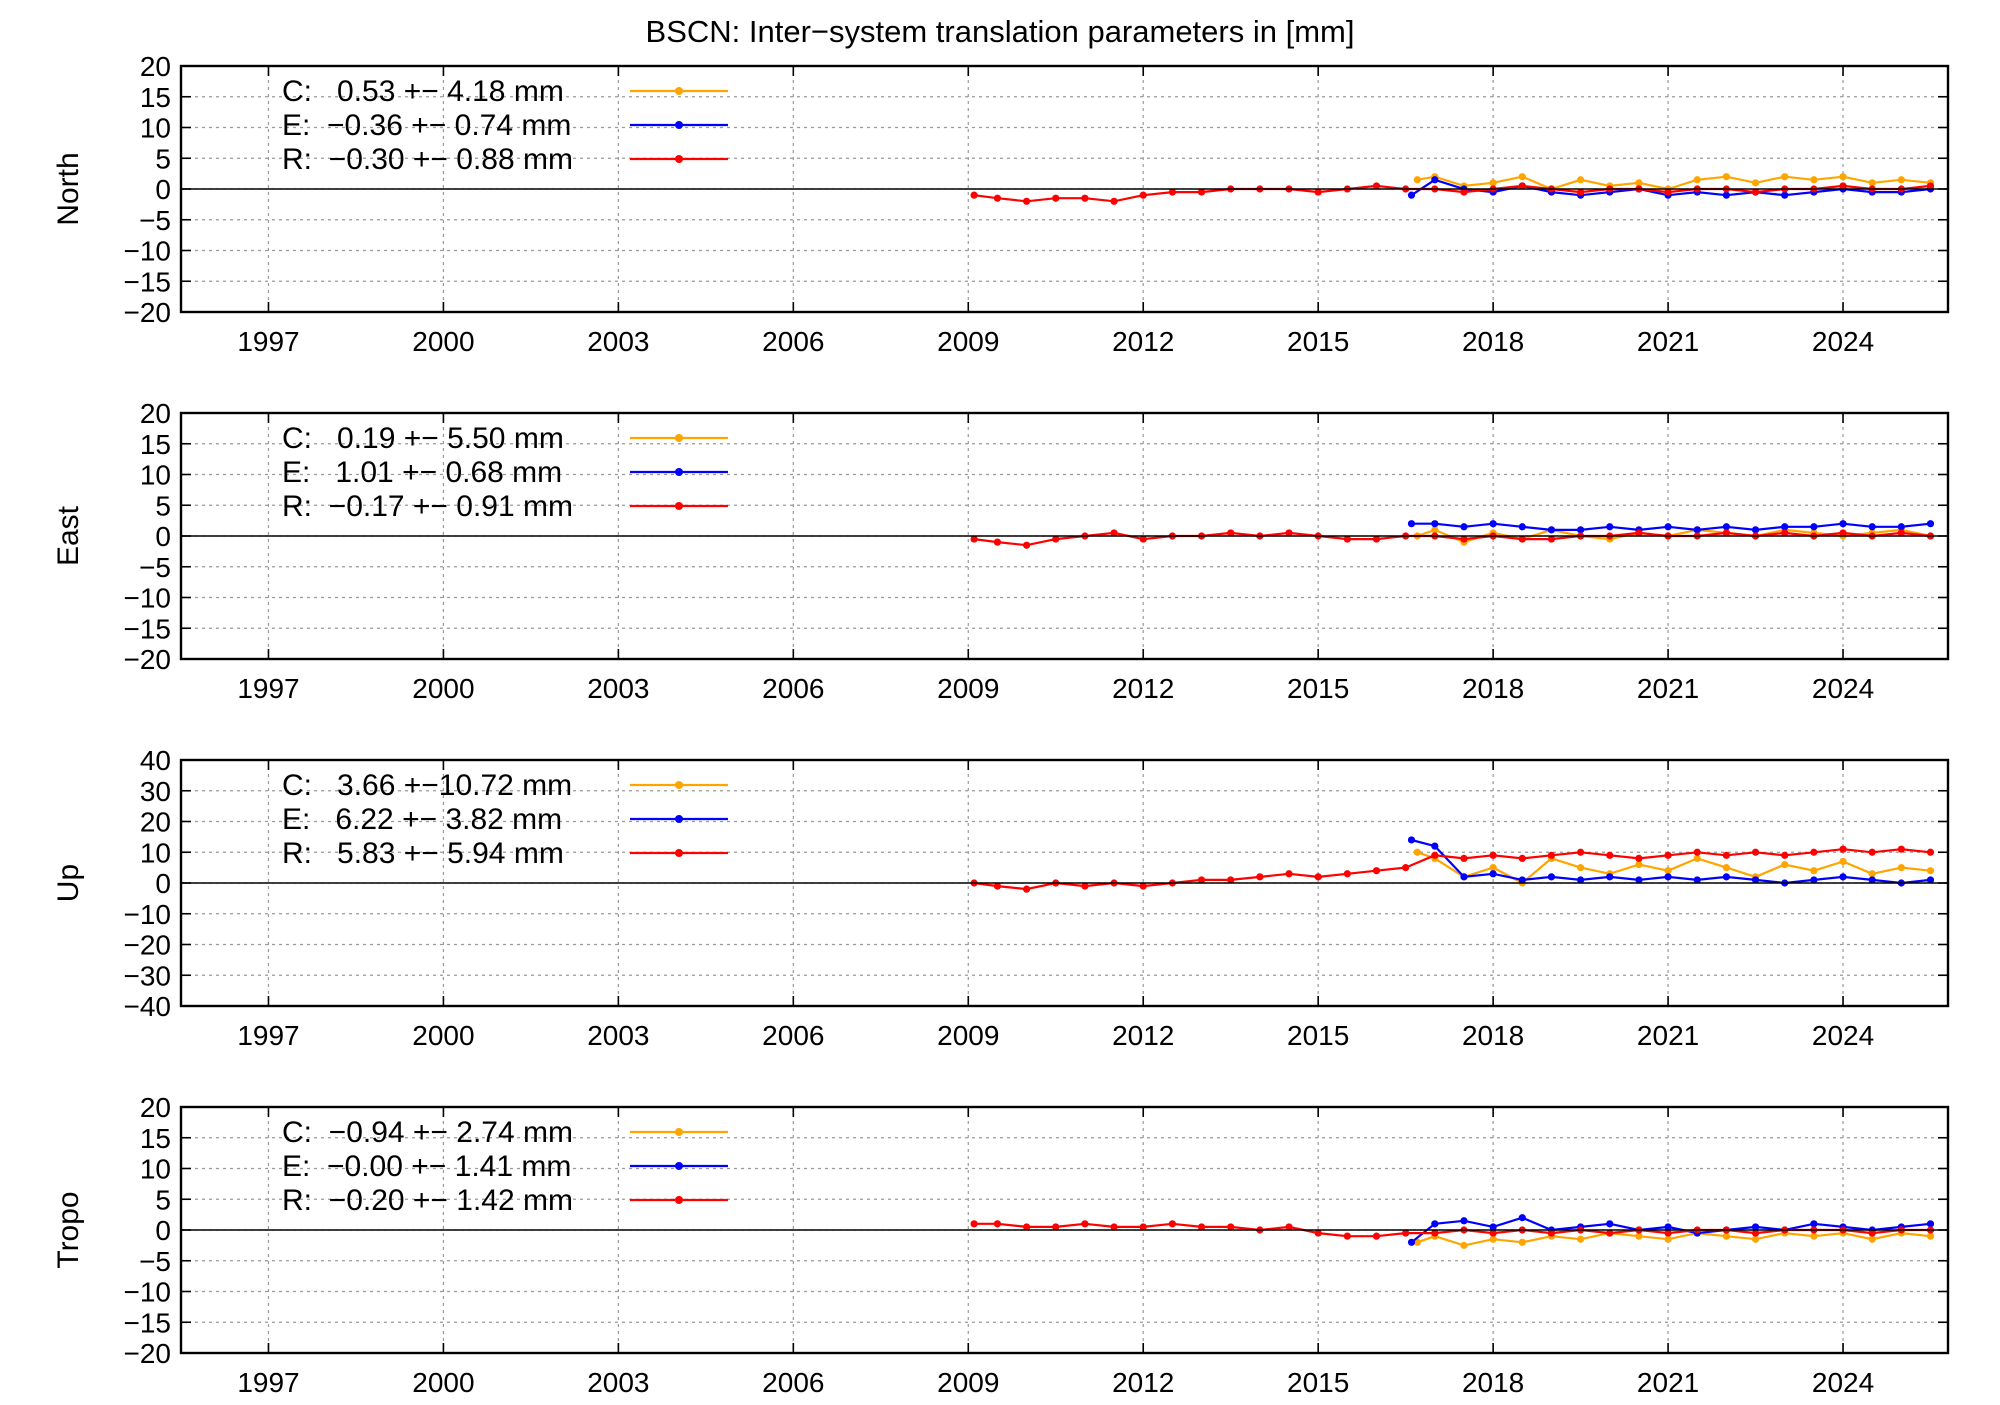 This screenshot has height=1405, width=2000. Describe the element at coordinates (155, 760) in the screenshot. I see `y-tick-label: 40` at that location.